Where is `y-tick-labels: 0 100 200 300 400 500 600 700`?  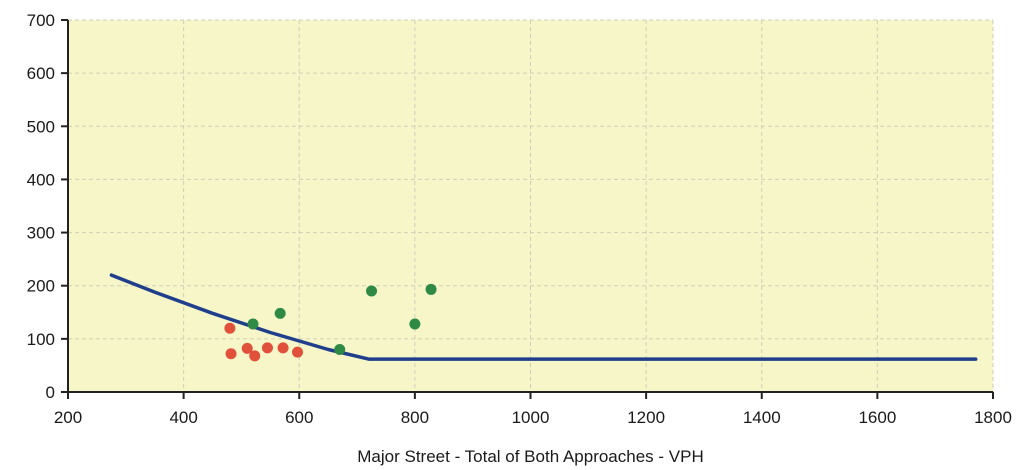 y-tick-labels: 0 100 200 300 400 500 600 700 is located at coordinates (41, 206).